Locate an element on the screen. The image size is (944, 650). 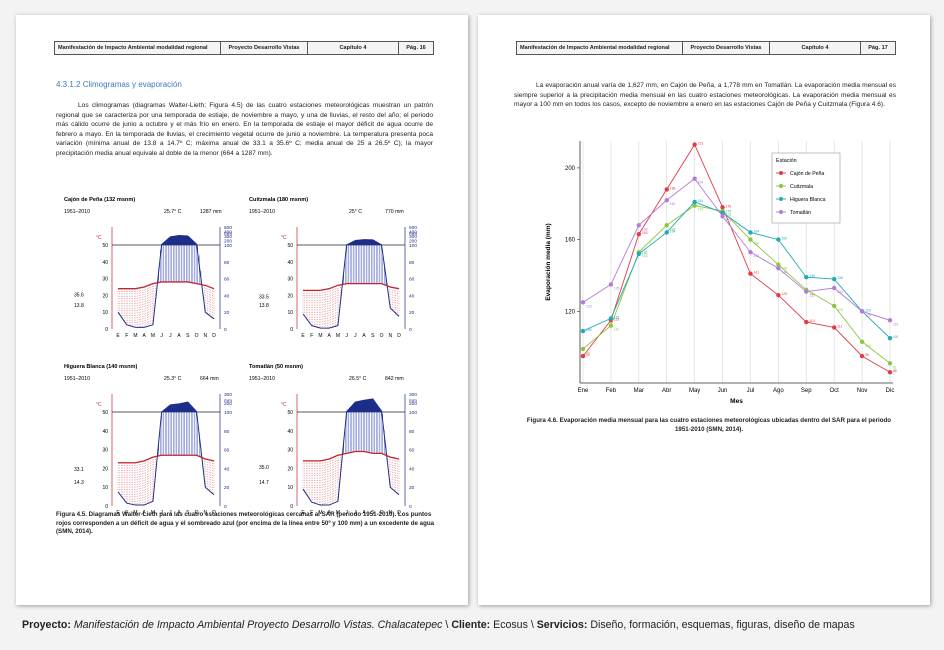
station-title: Cajón de Peña (132 msnm) is located at coordinates (99, 200).